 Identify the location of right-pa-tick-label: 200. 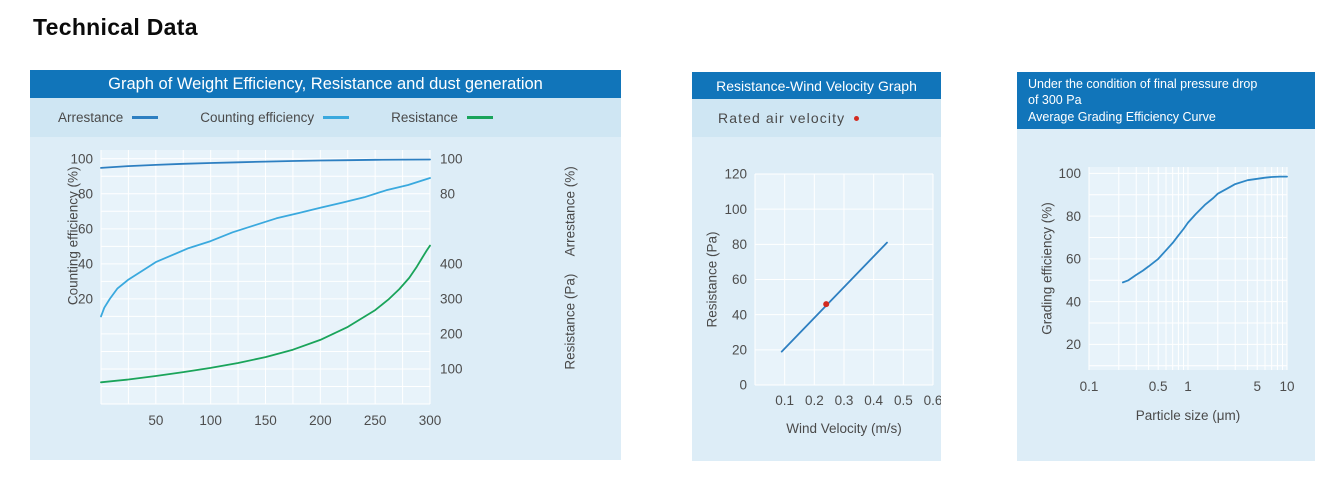
(451, 334).